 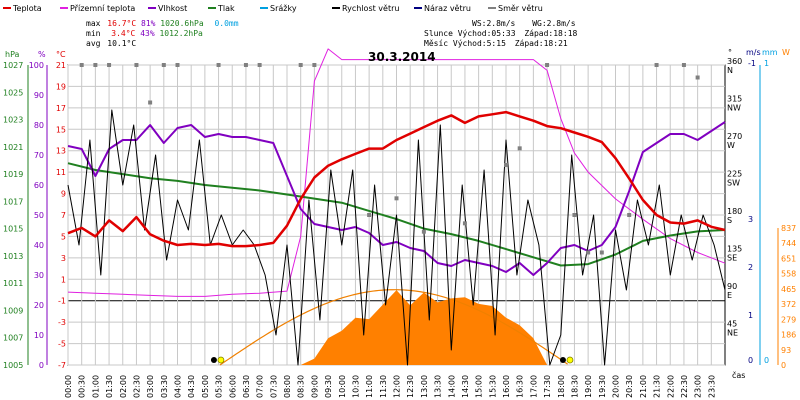 I want to click on chart-title: 30.3.2014, so click(x=402, y=57).